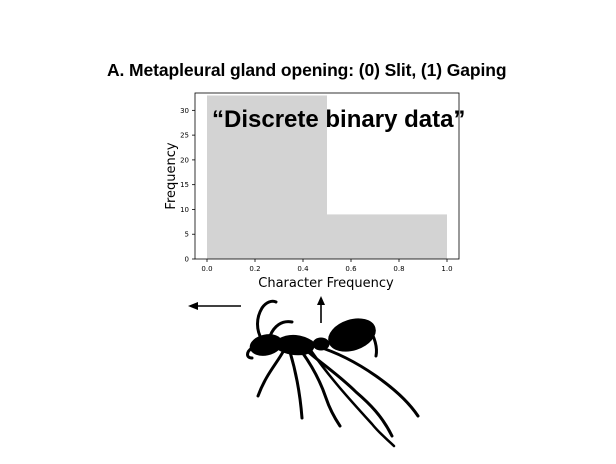 This screenshot has height=464, width=616. I want to click on x-tick-label: 1.0, so click(446, 269).